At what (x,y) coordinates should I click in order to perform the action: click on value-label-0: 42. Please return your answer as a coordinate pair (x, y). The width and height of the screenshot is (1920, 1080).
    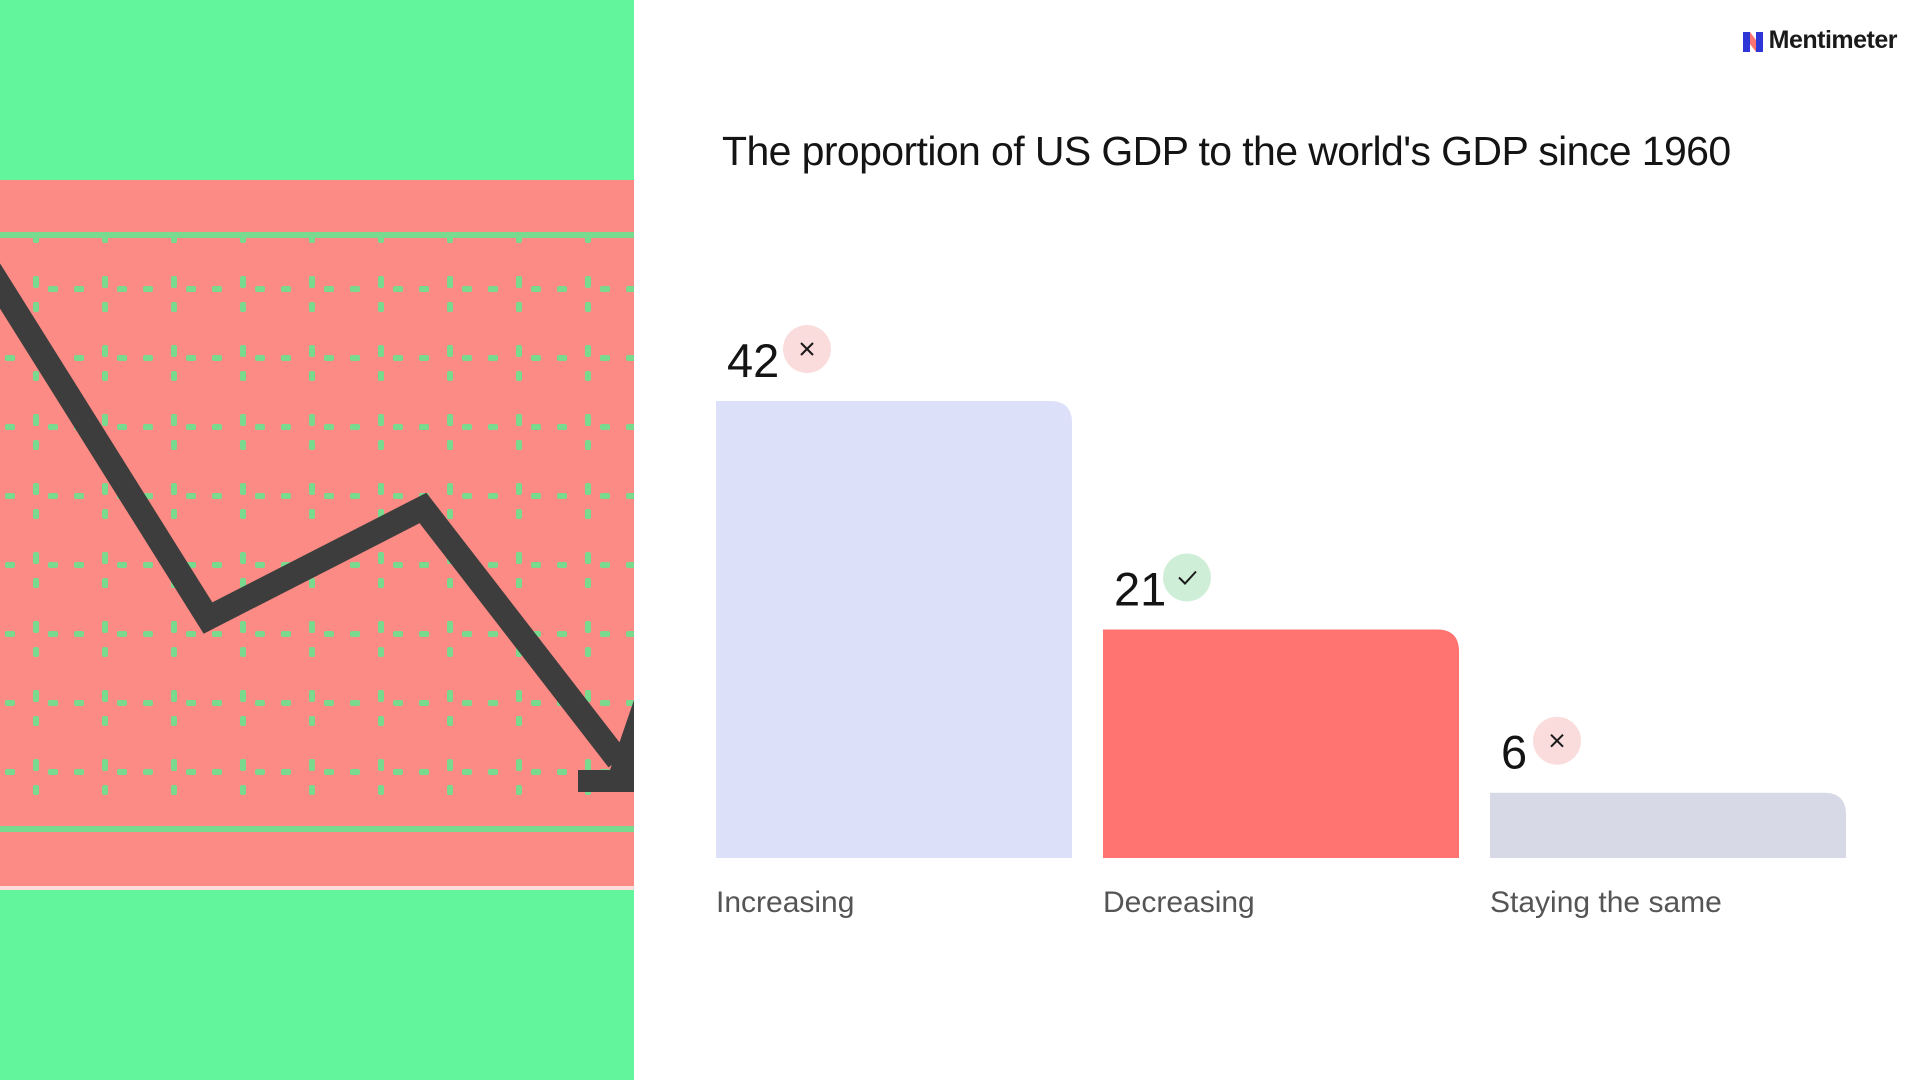
    Looking at the image, I should click on (753, 360).